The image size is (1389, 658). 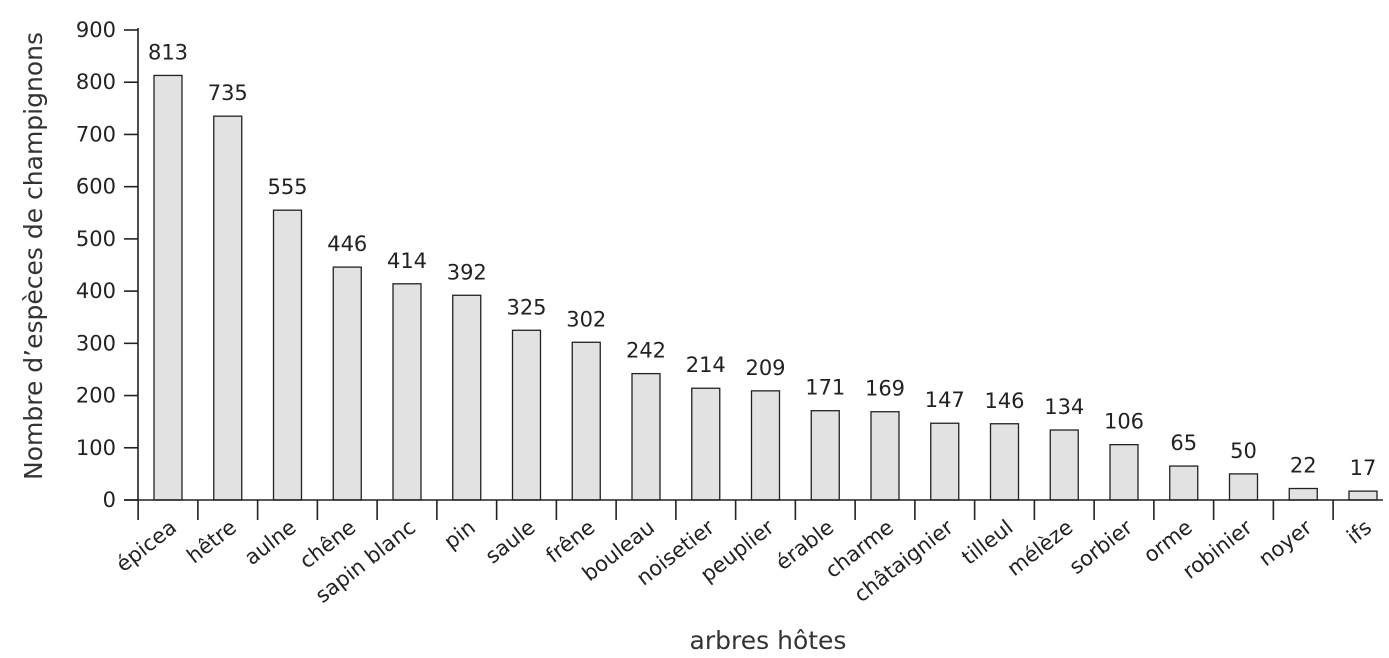 What do you see at coordinates (96, 396) in the screenshot?
I see `y-tick-label: 200` at bounding box center [96, 396].